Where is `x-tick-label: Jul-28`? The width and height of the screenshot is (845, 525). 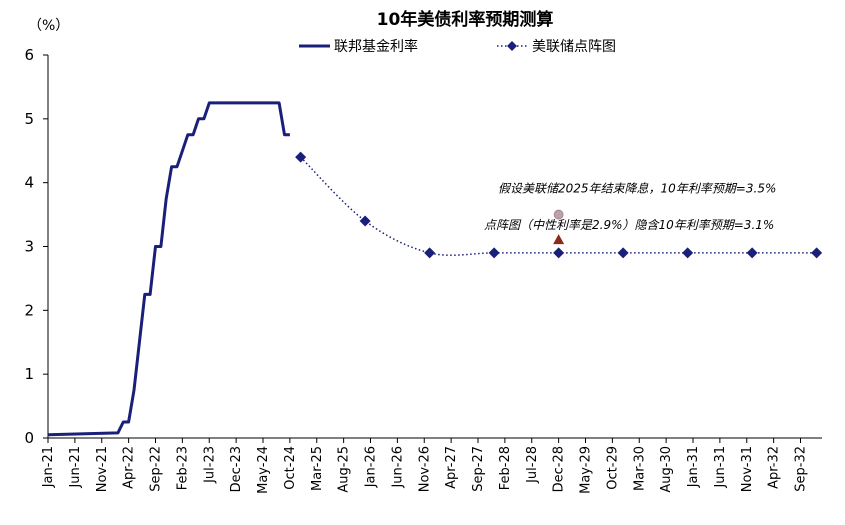
x-tick-label: Jul-28 is located at coordinates (532, 465).